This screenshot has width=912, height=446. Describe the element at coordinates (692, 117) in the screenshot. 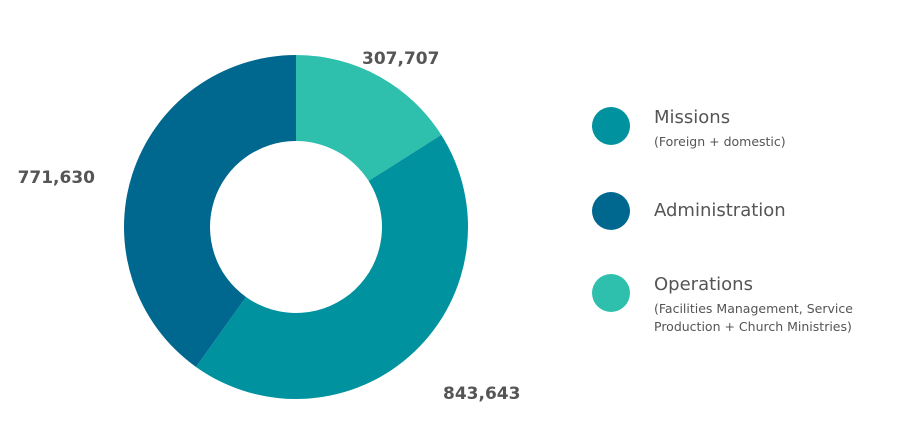

I see `legend-label-missions: Missions` at that location.